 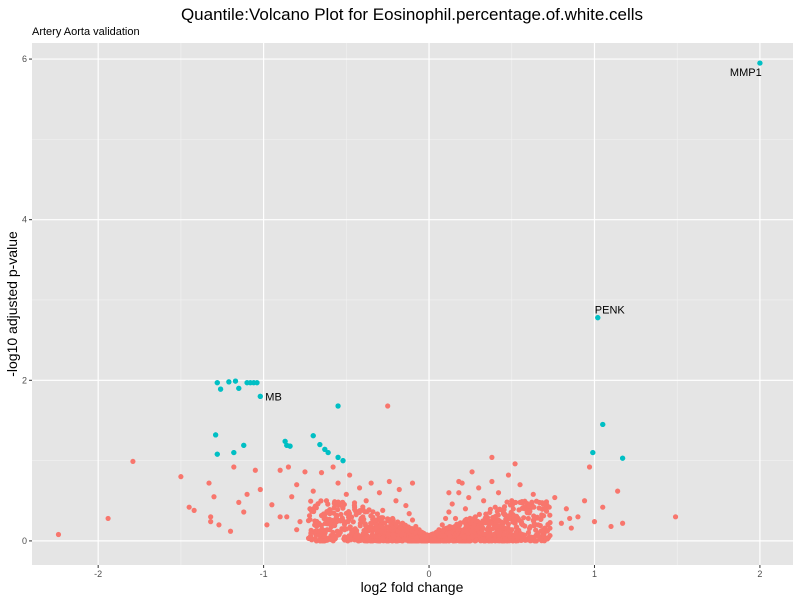 What do you see at coordinates (428, 572) in the screenshot?
I see `x-axis-ticks: -2 -1 0 1 2` at bounding box center [428, 572].